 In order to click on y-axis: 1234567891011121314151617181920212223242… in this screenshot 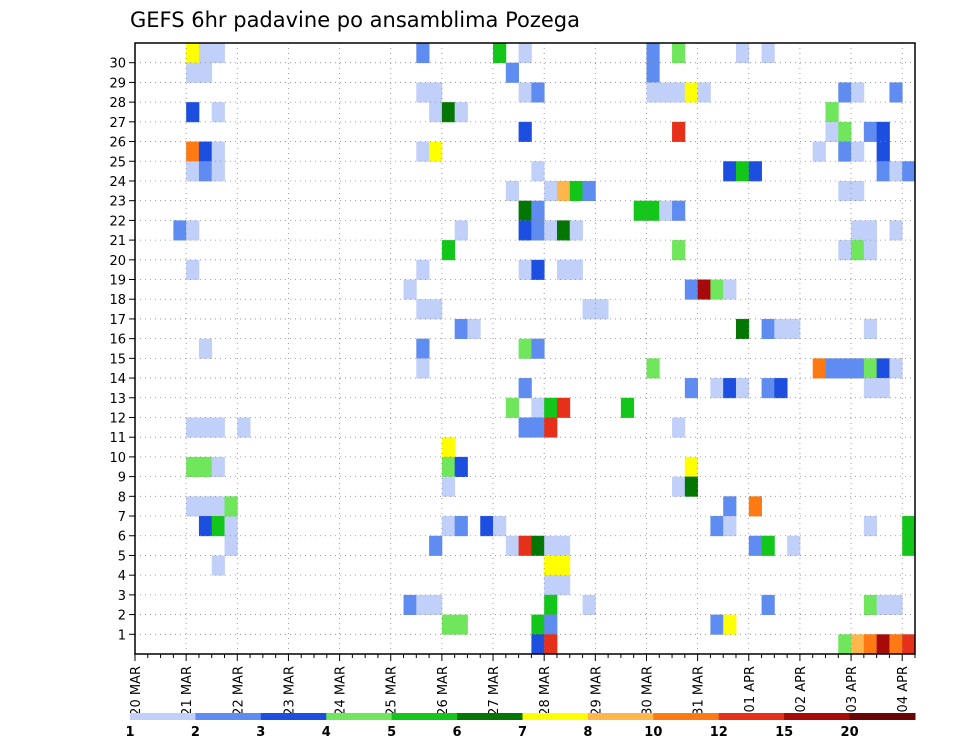, I will do `click(122, 350)`.